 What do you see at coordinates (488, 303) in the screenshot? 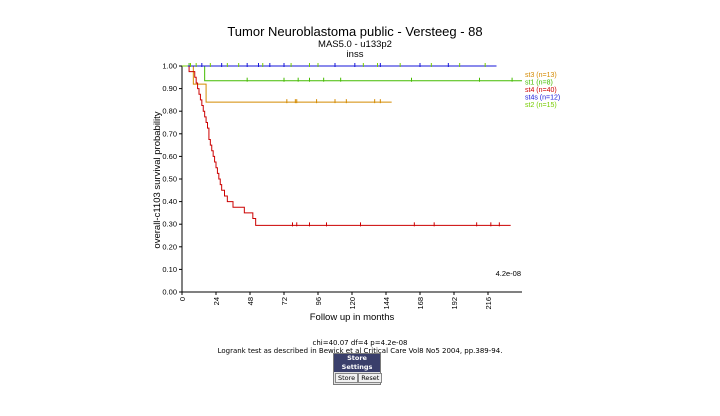
I see `x-tick-label: 216` at bounding box center [488, 303].